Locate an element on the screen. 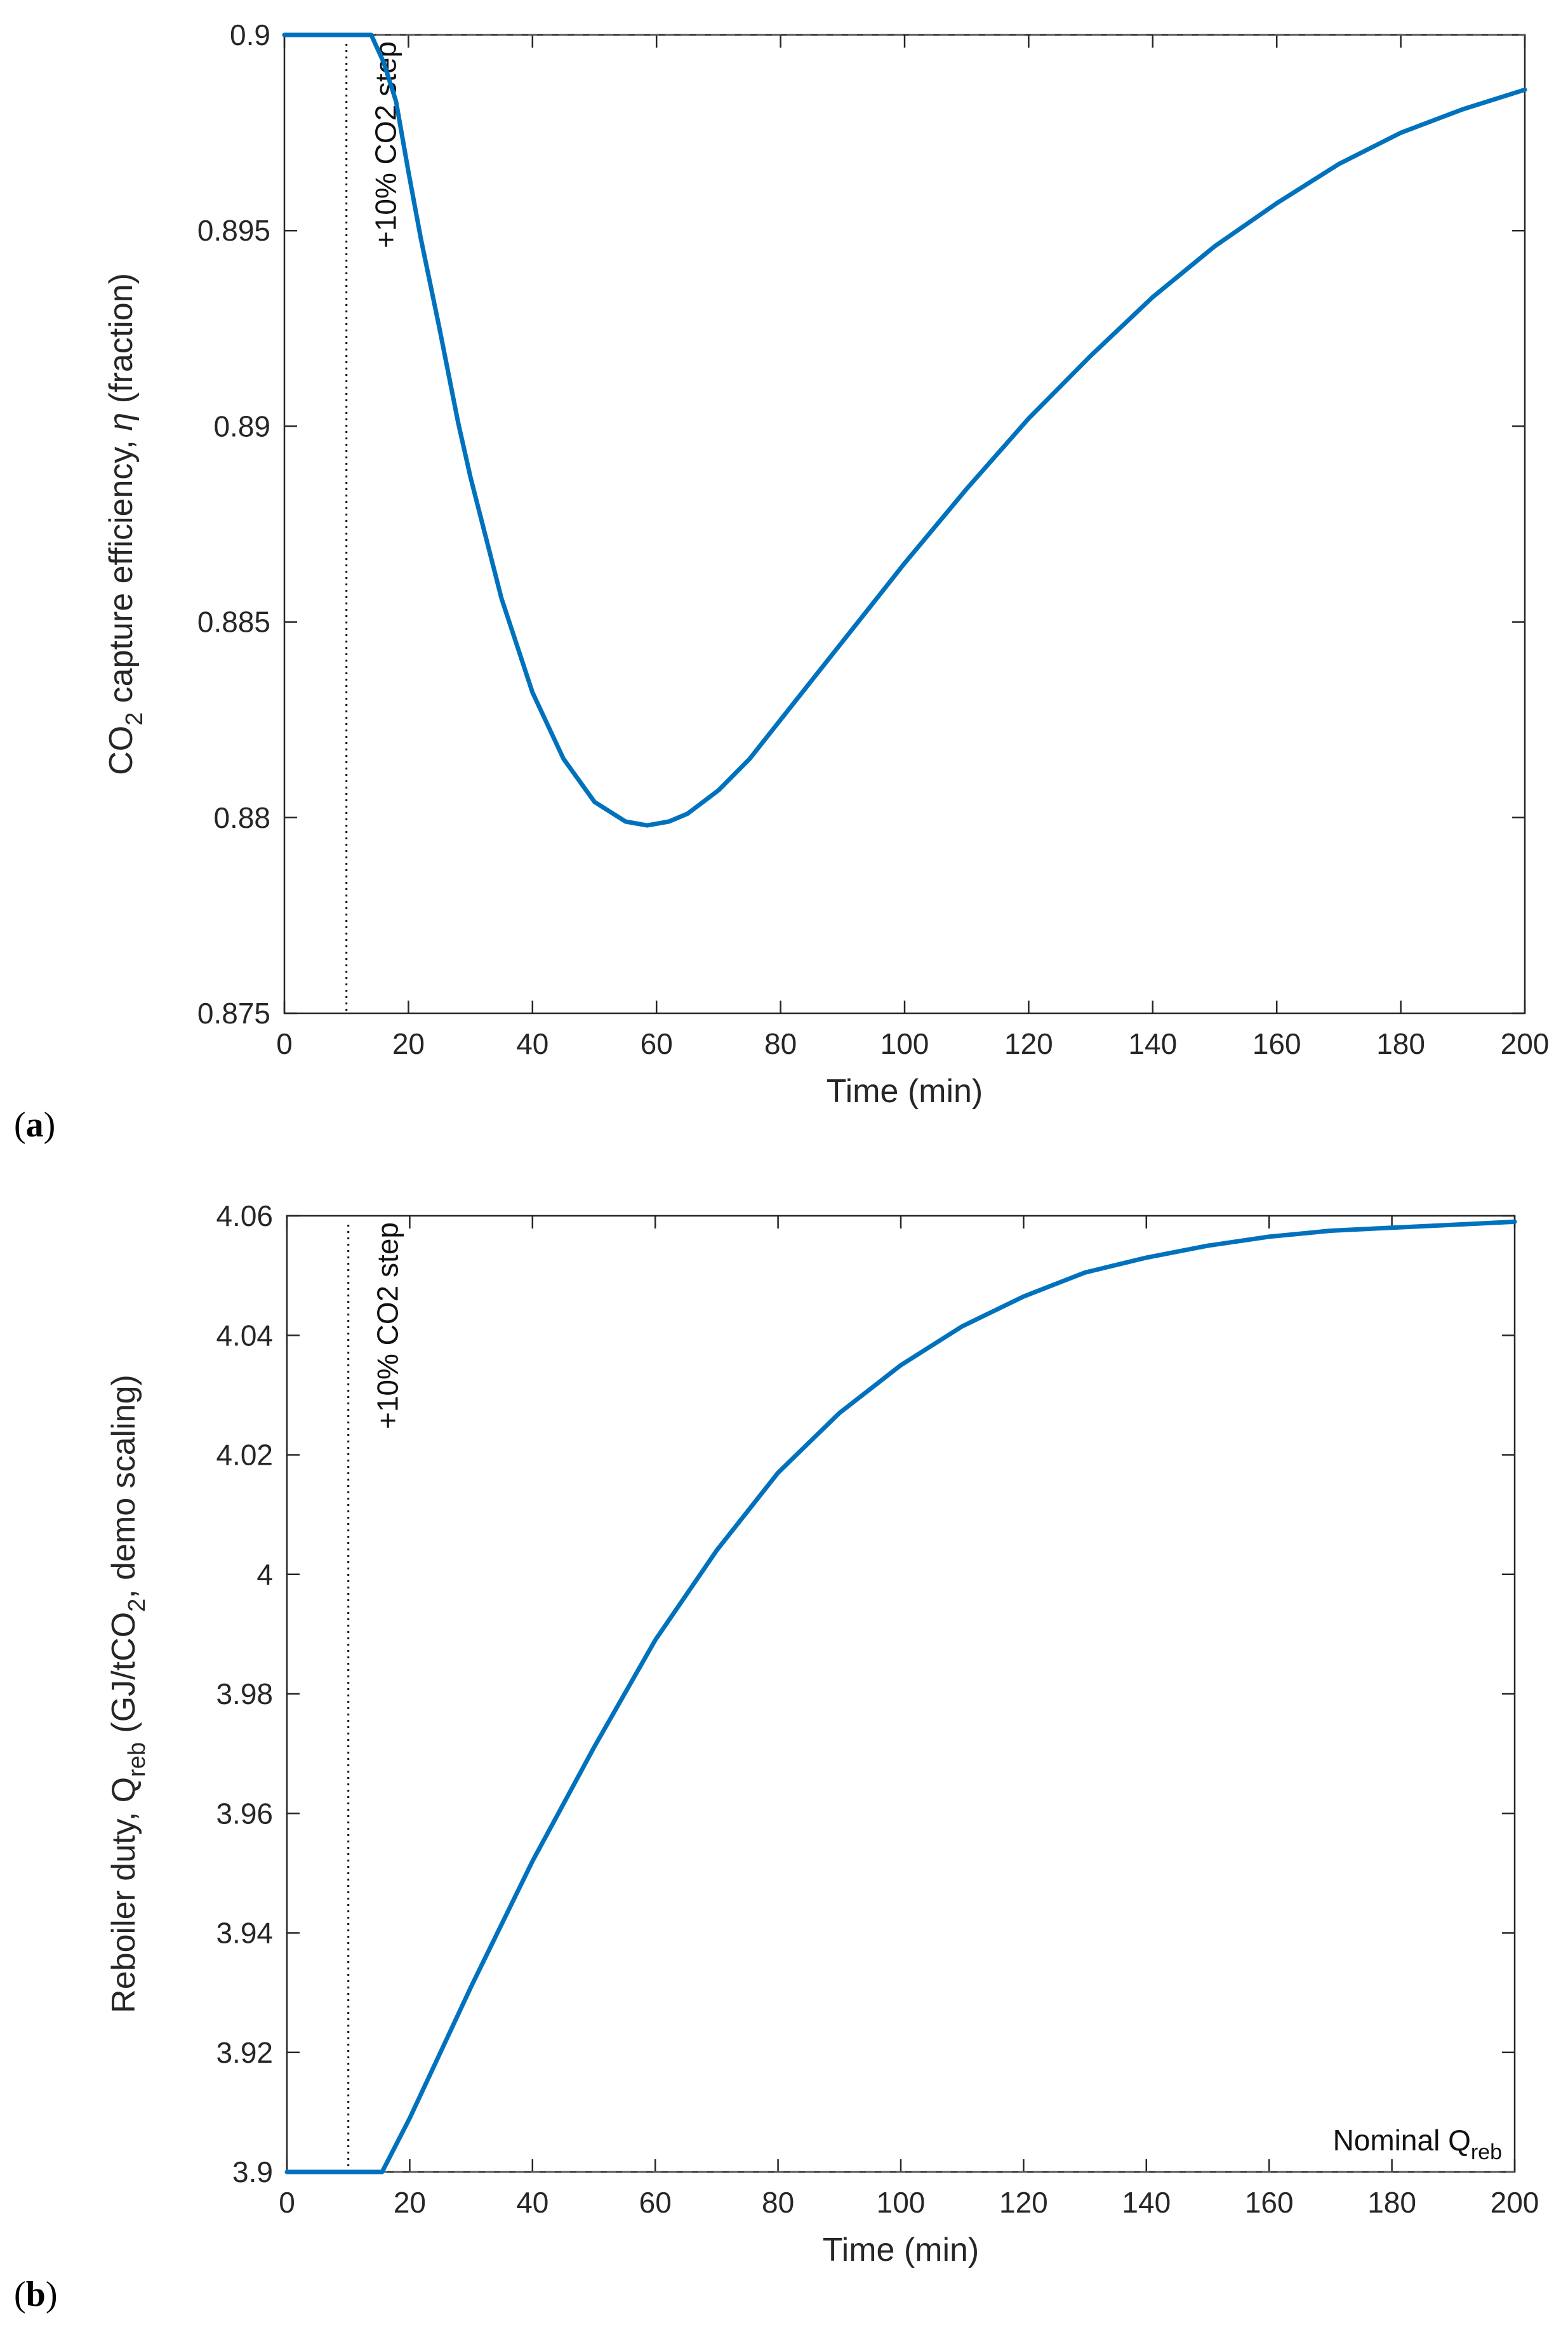 The height and width of the screenshot is (2344, 1568). y-tick-label: 3.96 is located at coordinates (244, 1814).